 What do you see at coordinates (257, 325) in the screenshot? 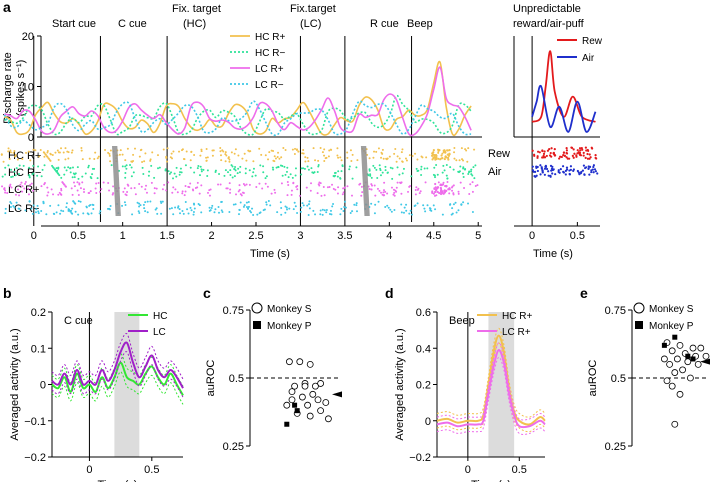
I see `legend-marker` at bounding box center [257, 325].